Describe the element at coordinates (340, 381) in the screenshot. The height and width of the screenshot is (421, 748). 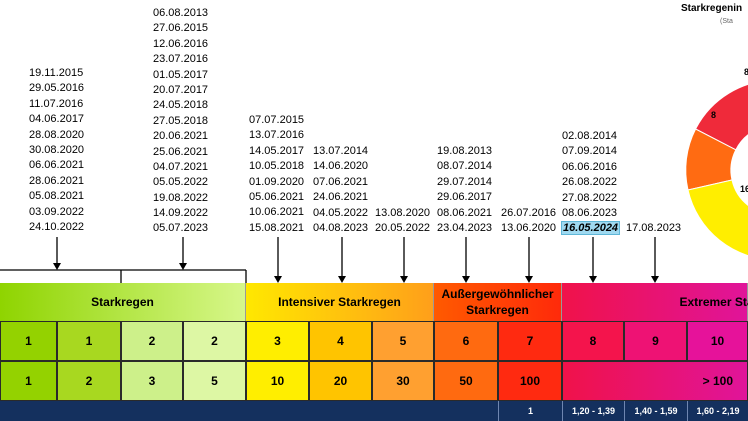
I see `factor-cell: 20` at that location.